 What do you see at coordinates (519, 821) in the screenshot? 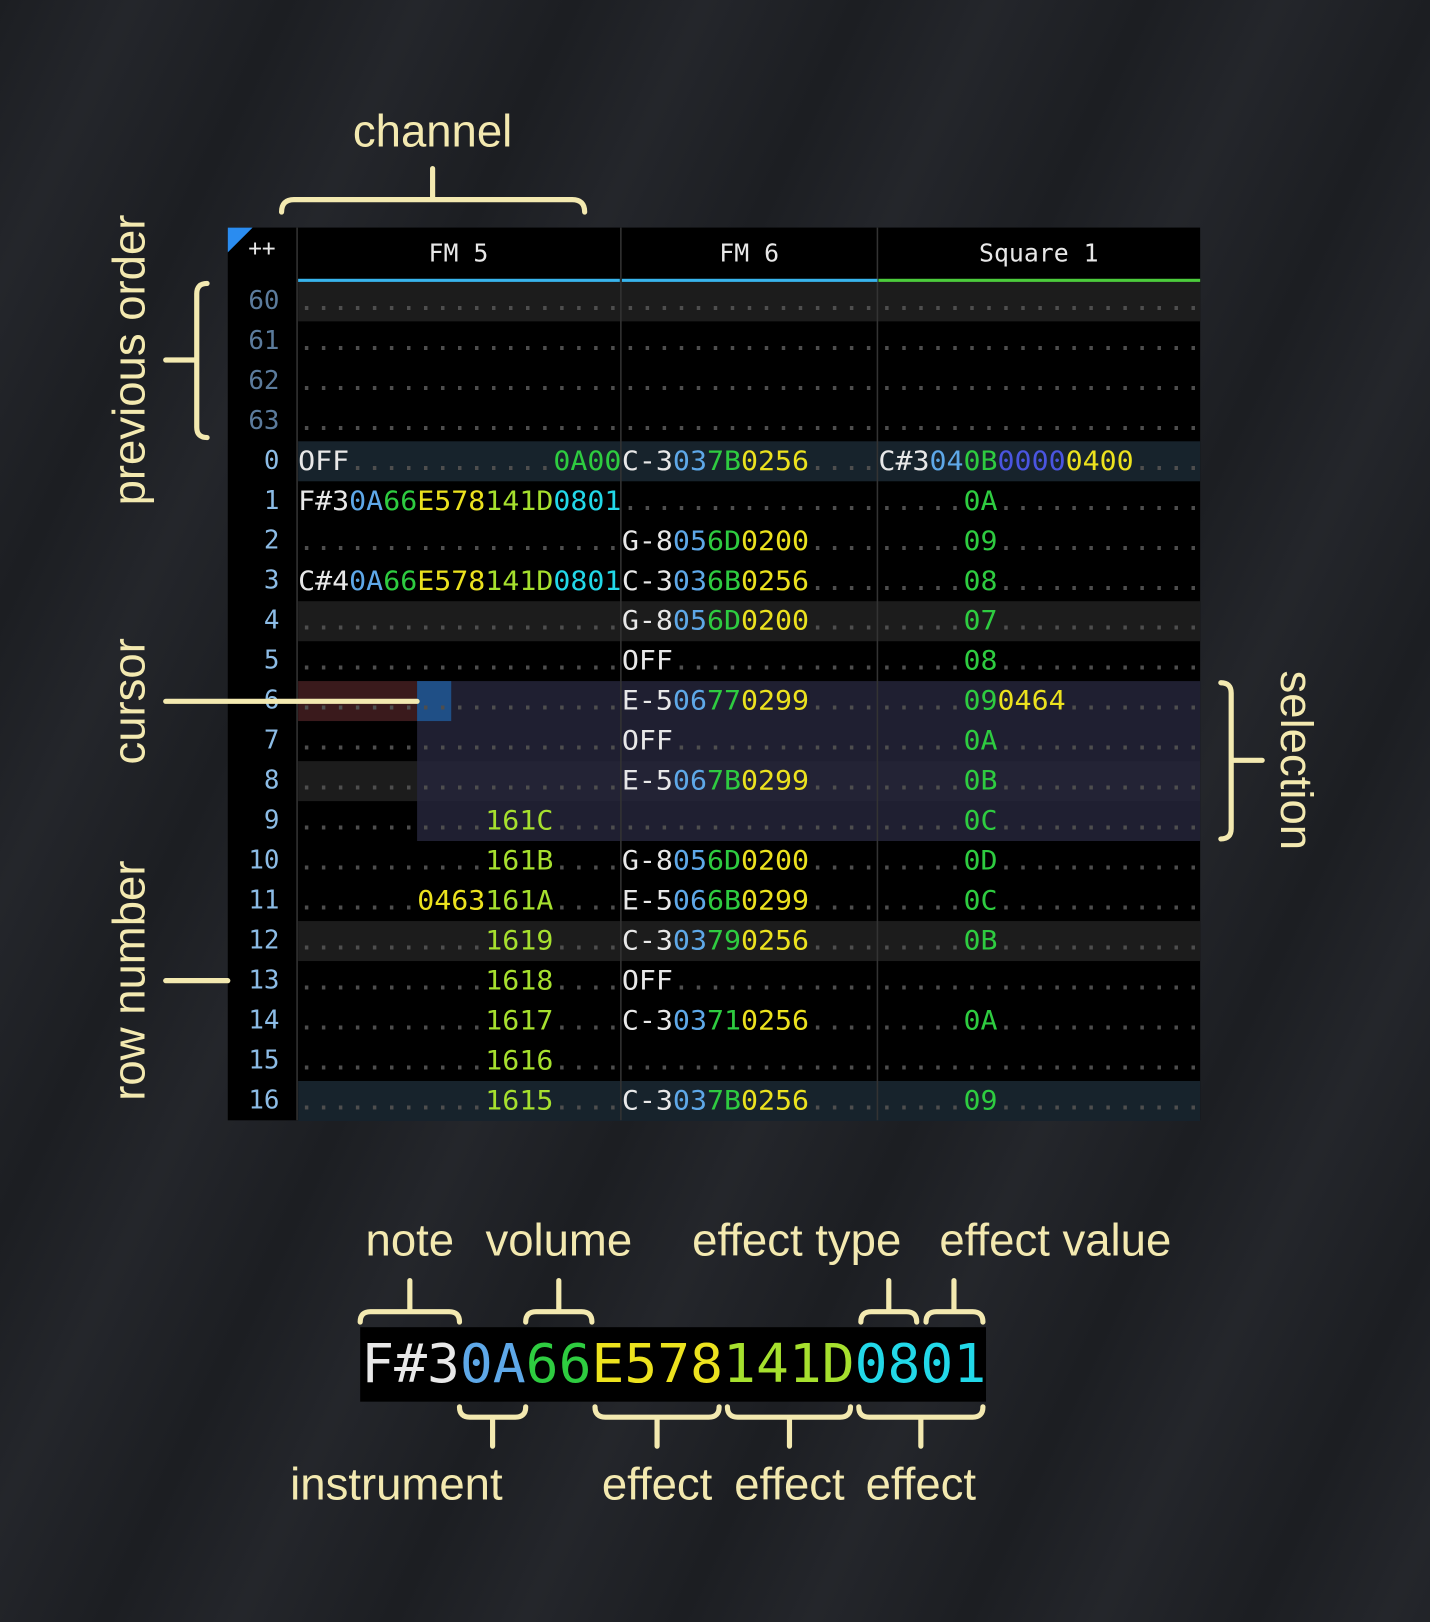
I see `cell-text: 161C` at bounding box center [519, 821].